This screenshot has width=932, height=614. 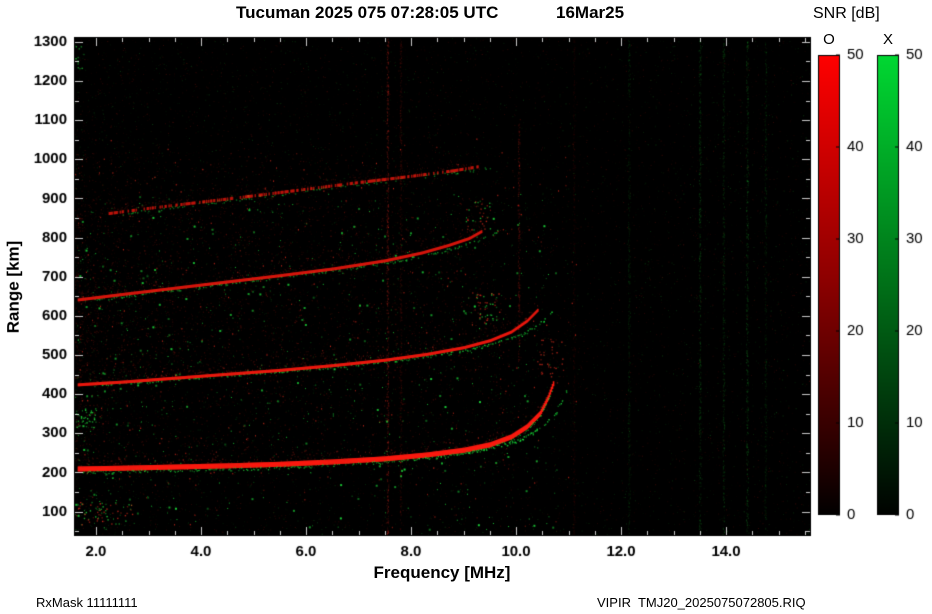 I want to click on snr-title: SNR [dB], so click(x=846, y=13).